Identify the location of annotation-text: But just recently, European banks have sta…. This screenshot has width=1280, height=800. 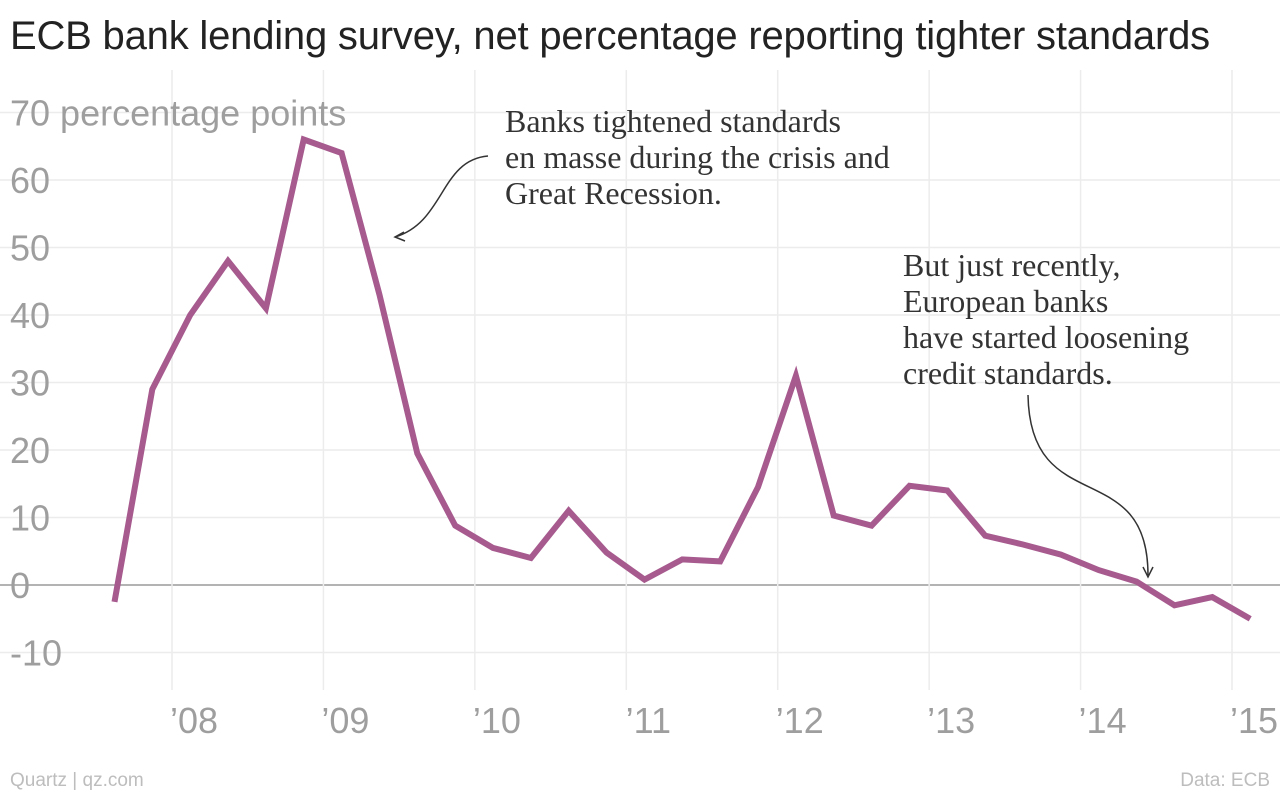
(1046, 319).